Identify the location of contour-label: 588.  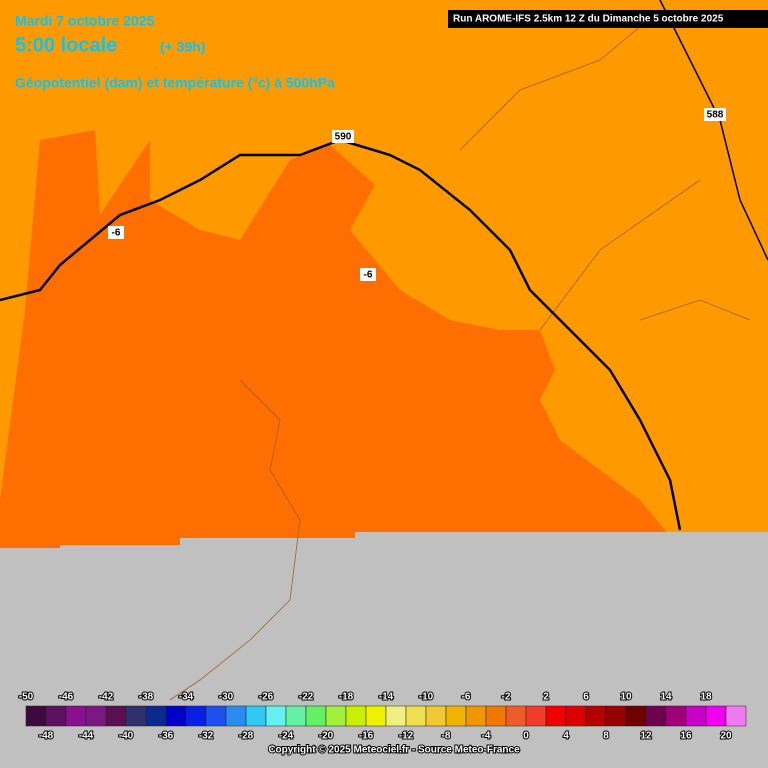
(715, 115).